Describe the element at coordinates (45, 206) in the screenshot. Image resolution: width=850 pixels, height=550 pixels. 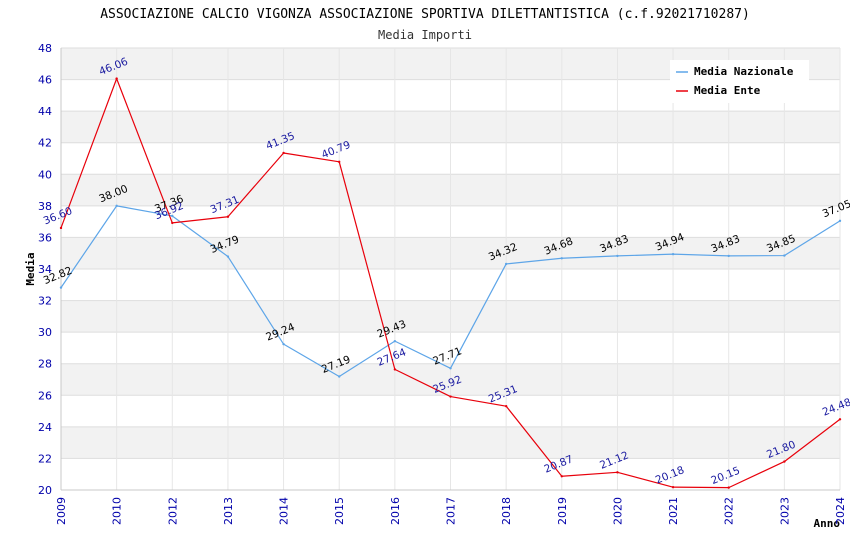
I see `y-tick-label: 38` at that location.